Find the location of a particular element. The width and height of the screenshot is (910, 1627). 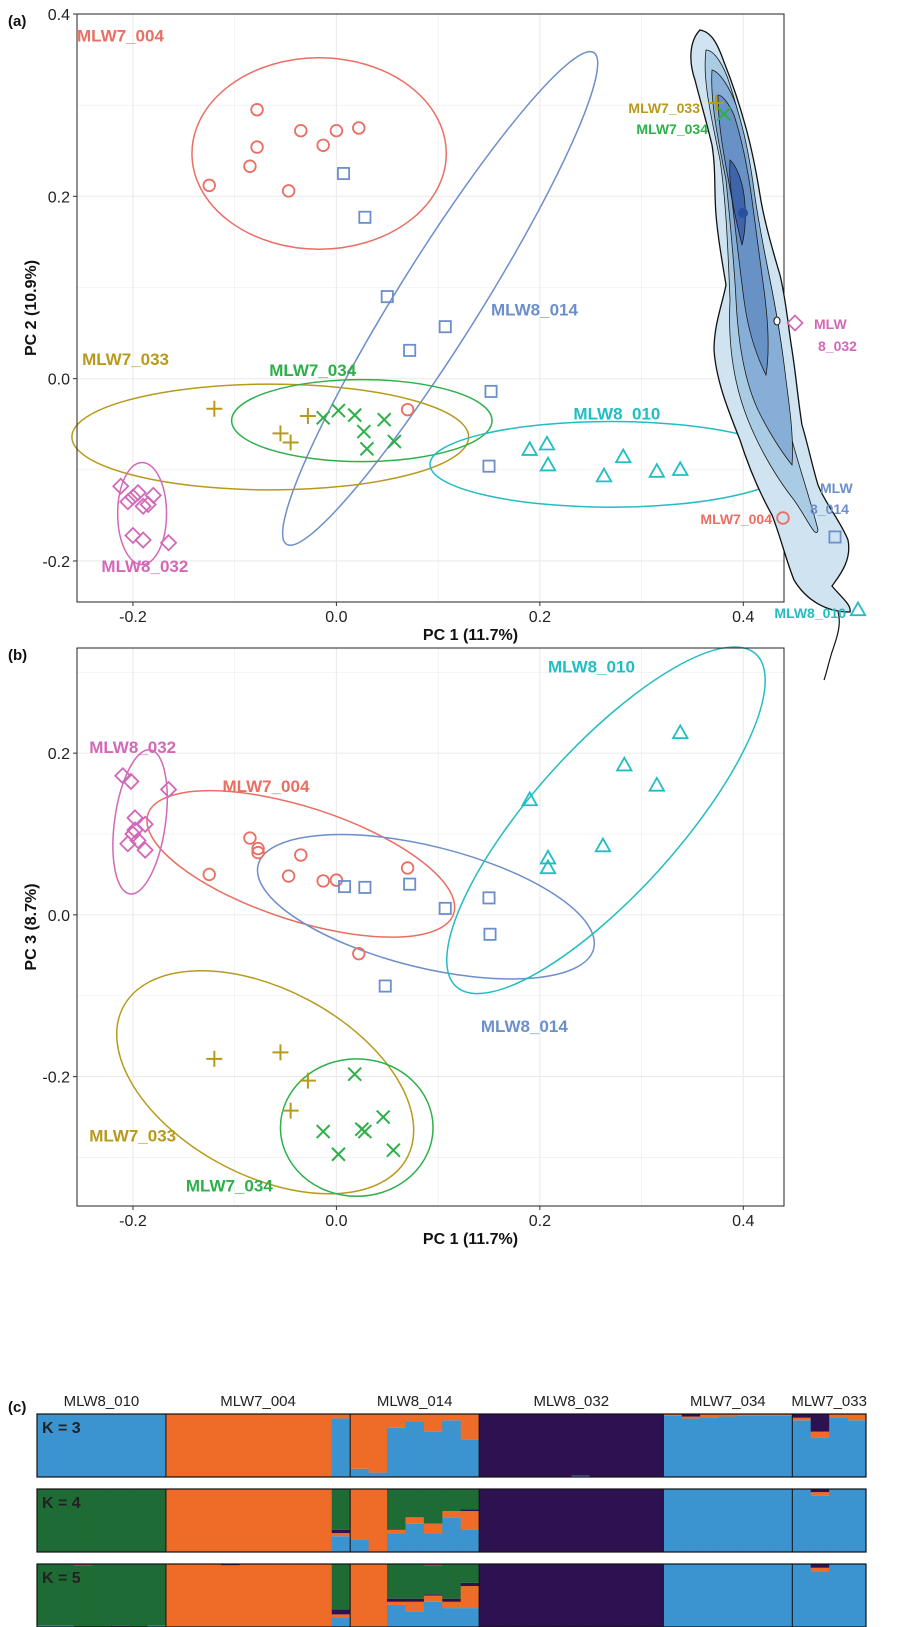

map-label-8-032: 8_032 is located at coordinates (837, 346).